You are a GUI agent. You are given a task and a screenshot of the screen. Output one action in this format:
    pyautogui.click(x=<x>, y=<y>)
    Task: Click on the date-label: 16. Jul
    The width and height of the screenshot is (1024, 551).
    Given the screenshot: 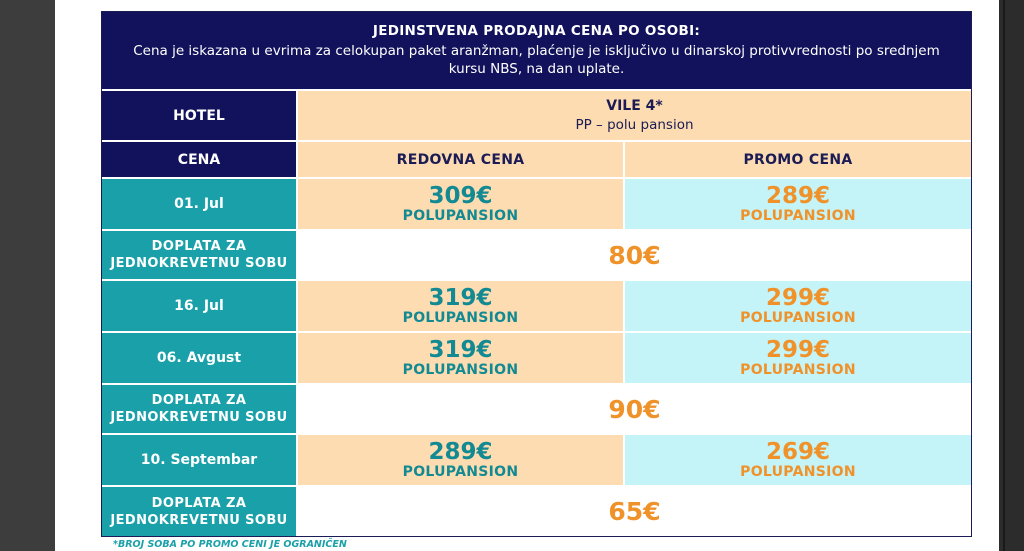 What is the action you would take?
    pyautogui.click(x=199, y=306)
    